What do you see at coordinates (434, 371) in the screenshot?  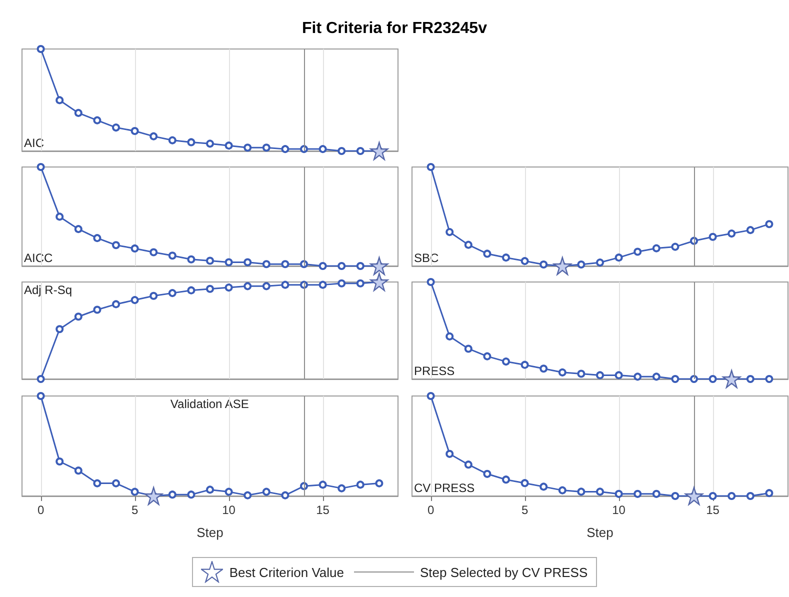 I see `annotation: PRESS` at bounding box center [434, 371].